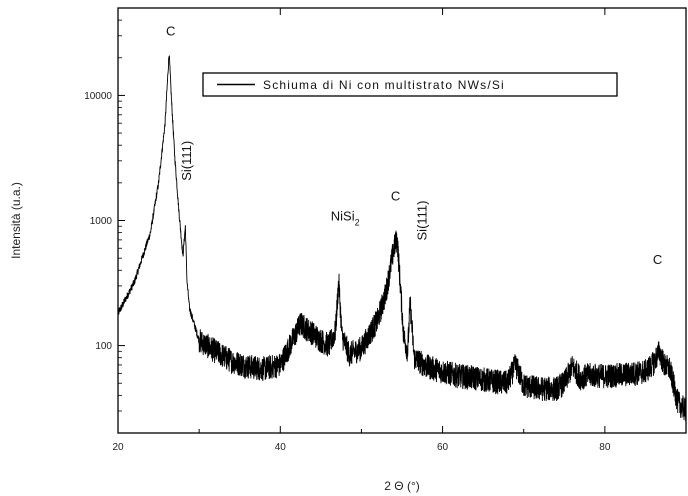  Describe the element at coordinates (101, 221) in the screenshot. I see `y-tick-label-1000: 1000` at that location.